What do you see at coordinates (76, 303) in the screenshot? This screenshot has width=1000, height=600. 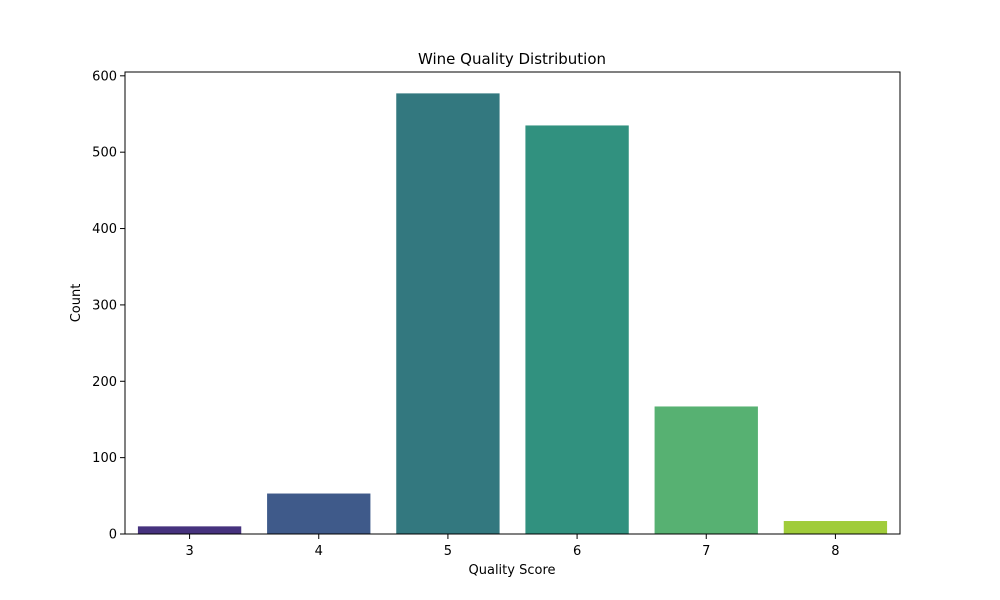 I see `y-axis-label: Count` at bounding box center [76, 303].